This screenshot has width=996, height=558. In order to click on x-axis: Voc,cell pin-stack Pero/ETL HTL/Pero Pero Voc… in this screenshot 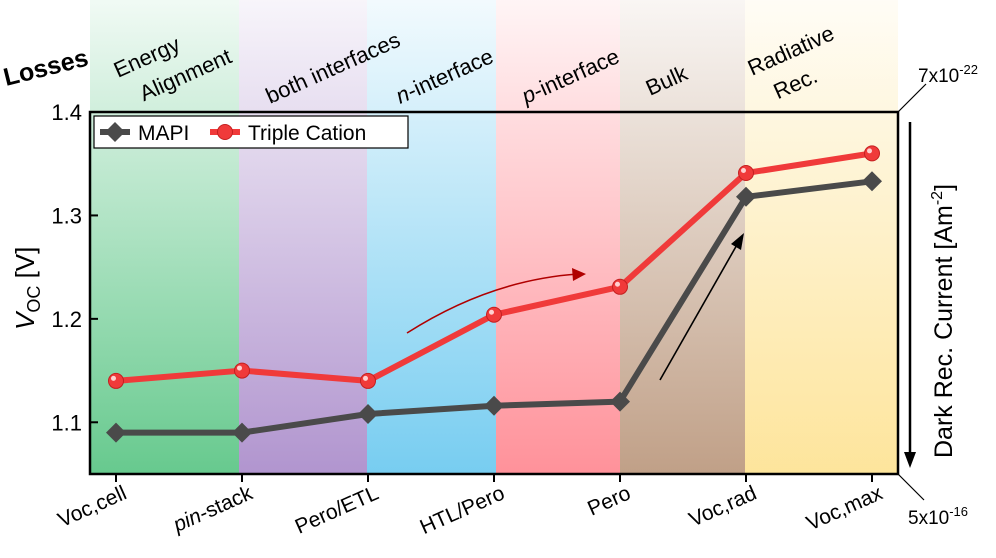, I will do `click(470, 507)`.